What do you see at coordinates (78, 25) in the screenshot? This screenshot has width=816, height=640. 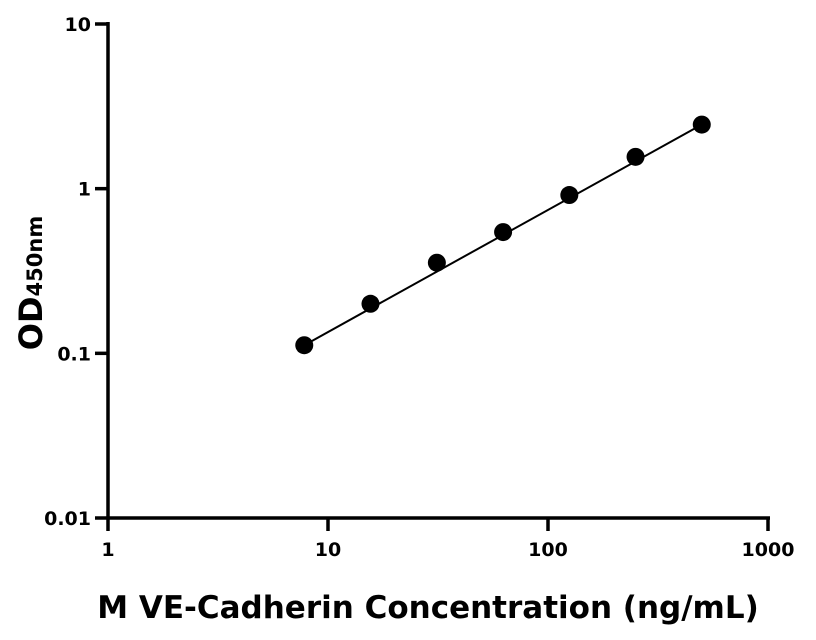 I see `y-tick-label: 10` at bounding box center [78, 25].